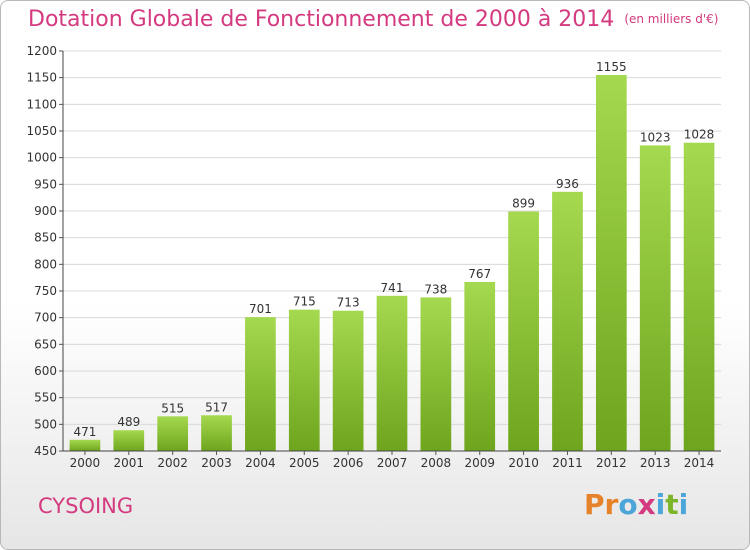 This screenshot has width=750, height=550. I want to click on x-tick-label: 2003, so click(216, 463).